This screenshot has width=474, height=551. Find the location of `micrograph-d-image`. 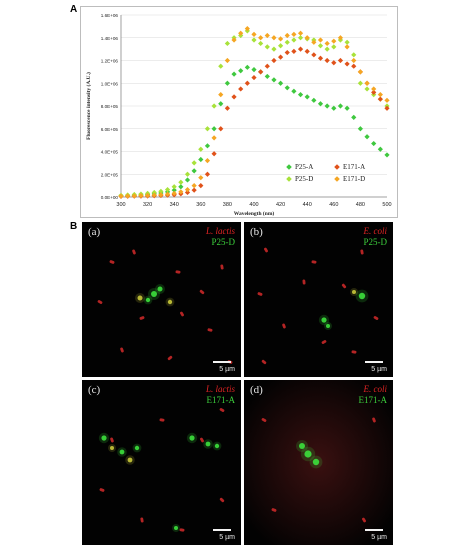

micrograph-d-image is located at coordinates (318, 462).